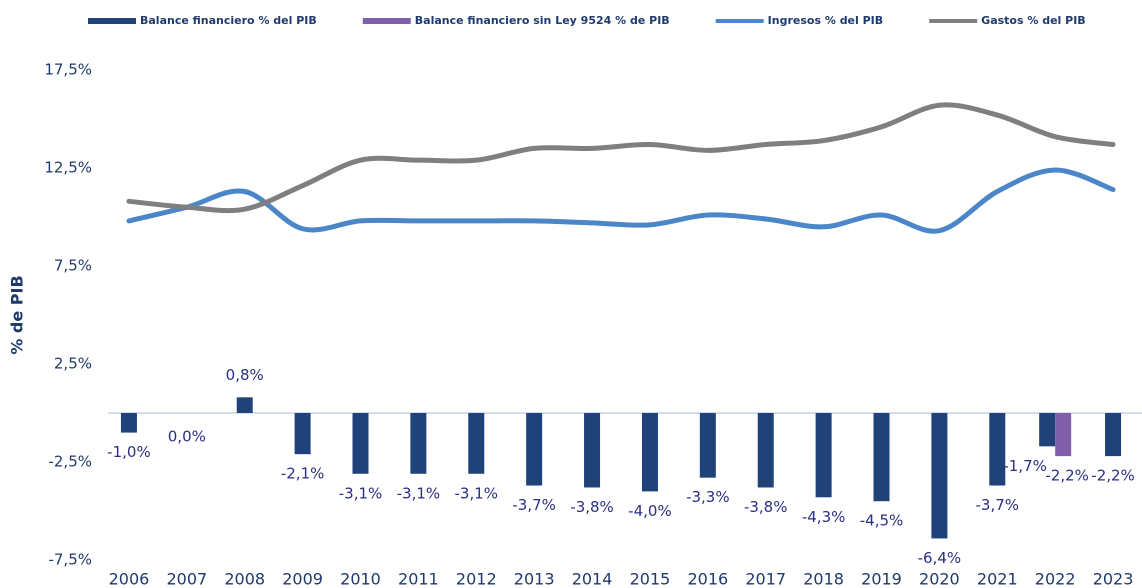 This screenshot has width=1142, height=588. What do you see at coordinates (708, 497) in the screenshot?
I see `data-label: -3,3%` at bounding box center [708, 497].